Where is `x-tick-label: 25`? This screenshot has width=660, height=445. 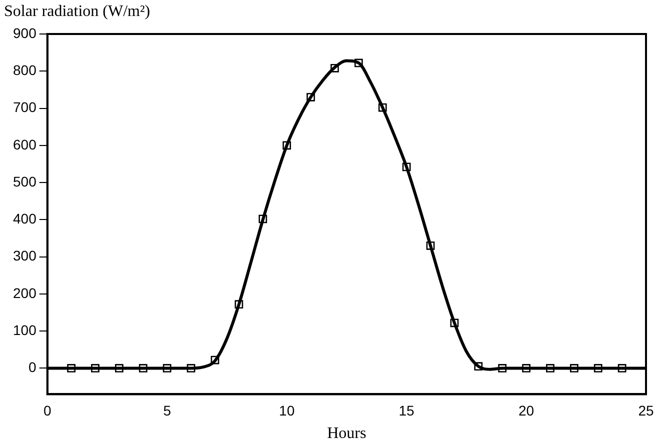
x-tick-label: 25 is located at coordinates (646, 410).